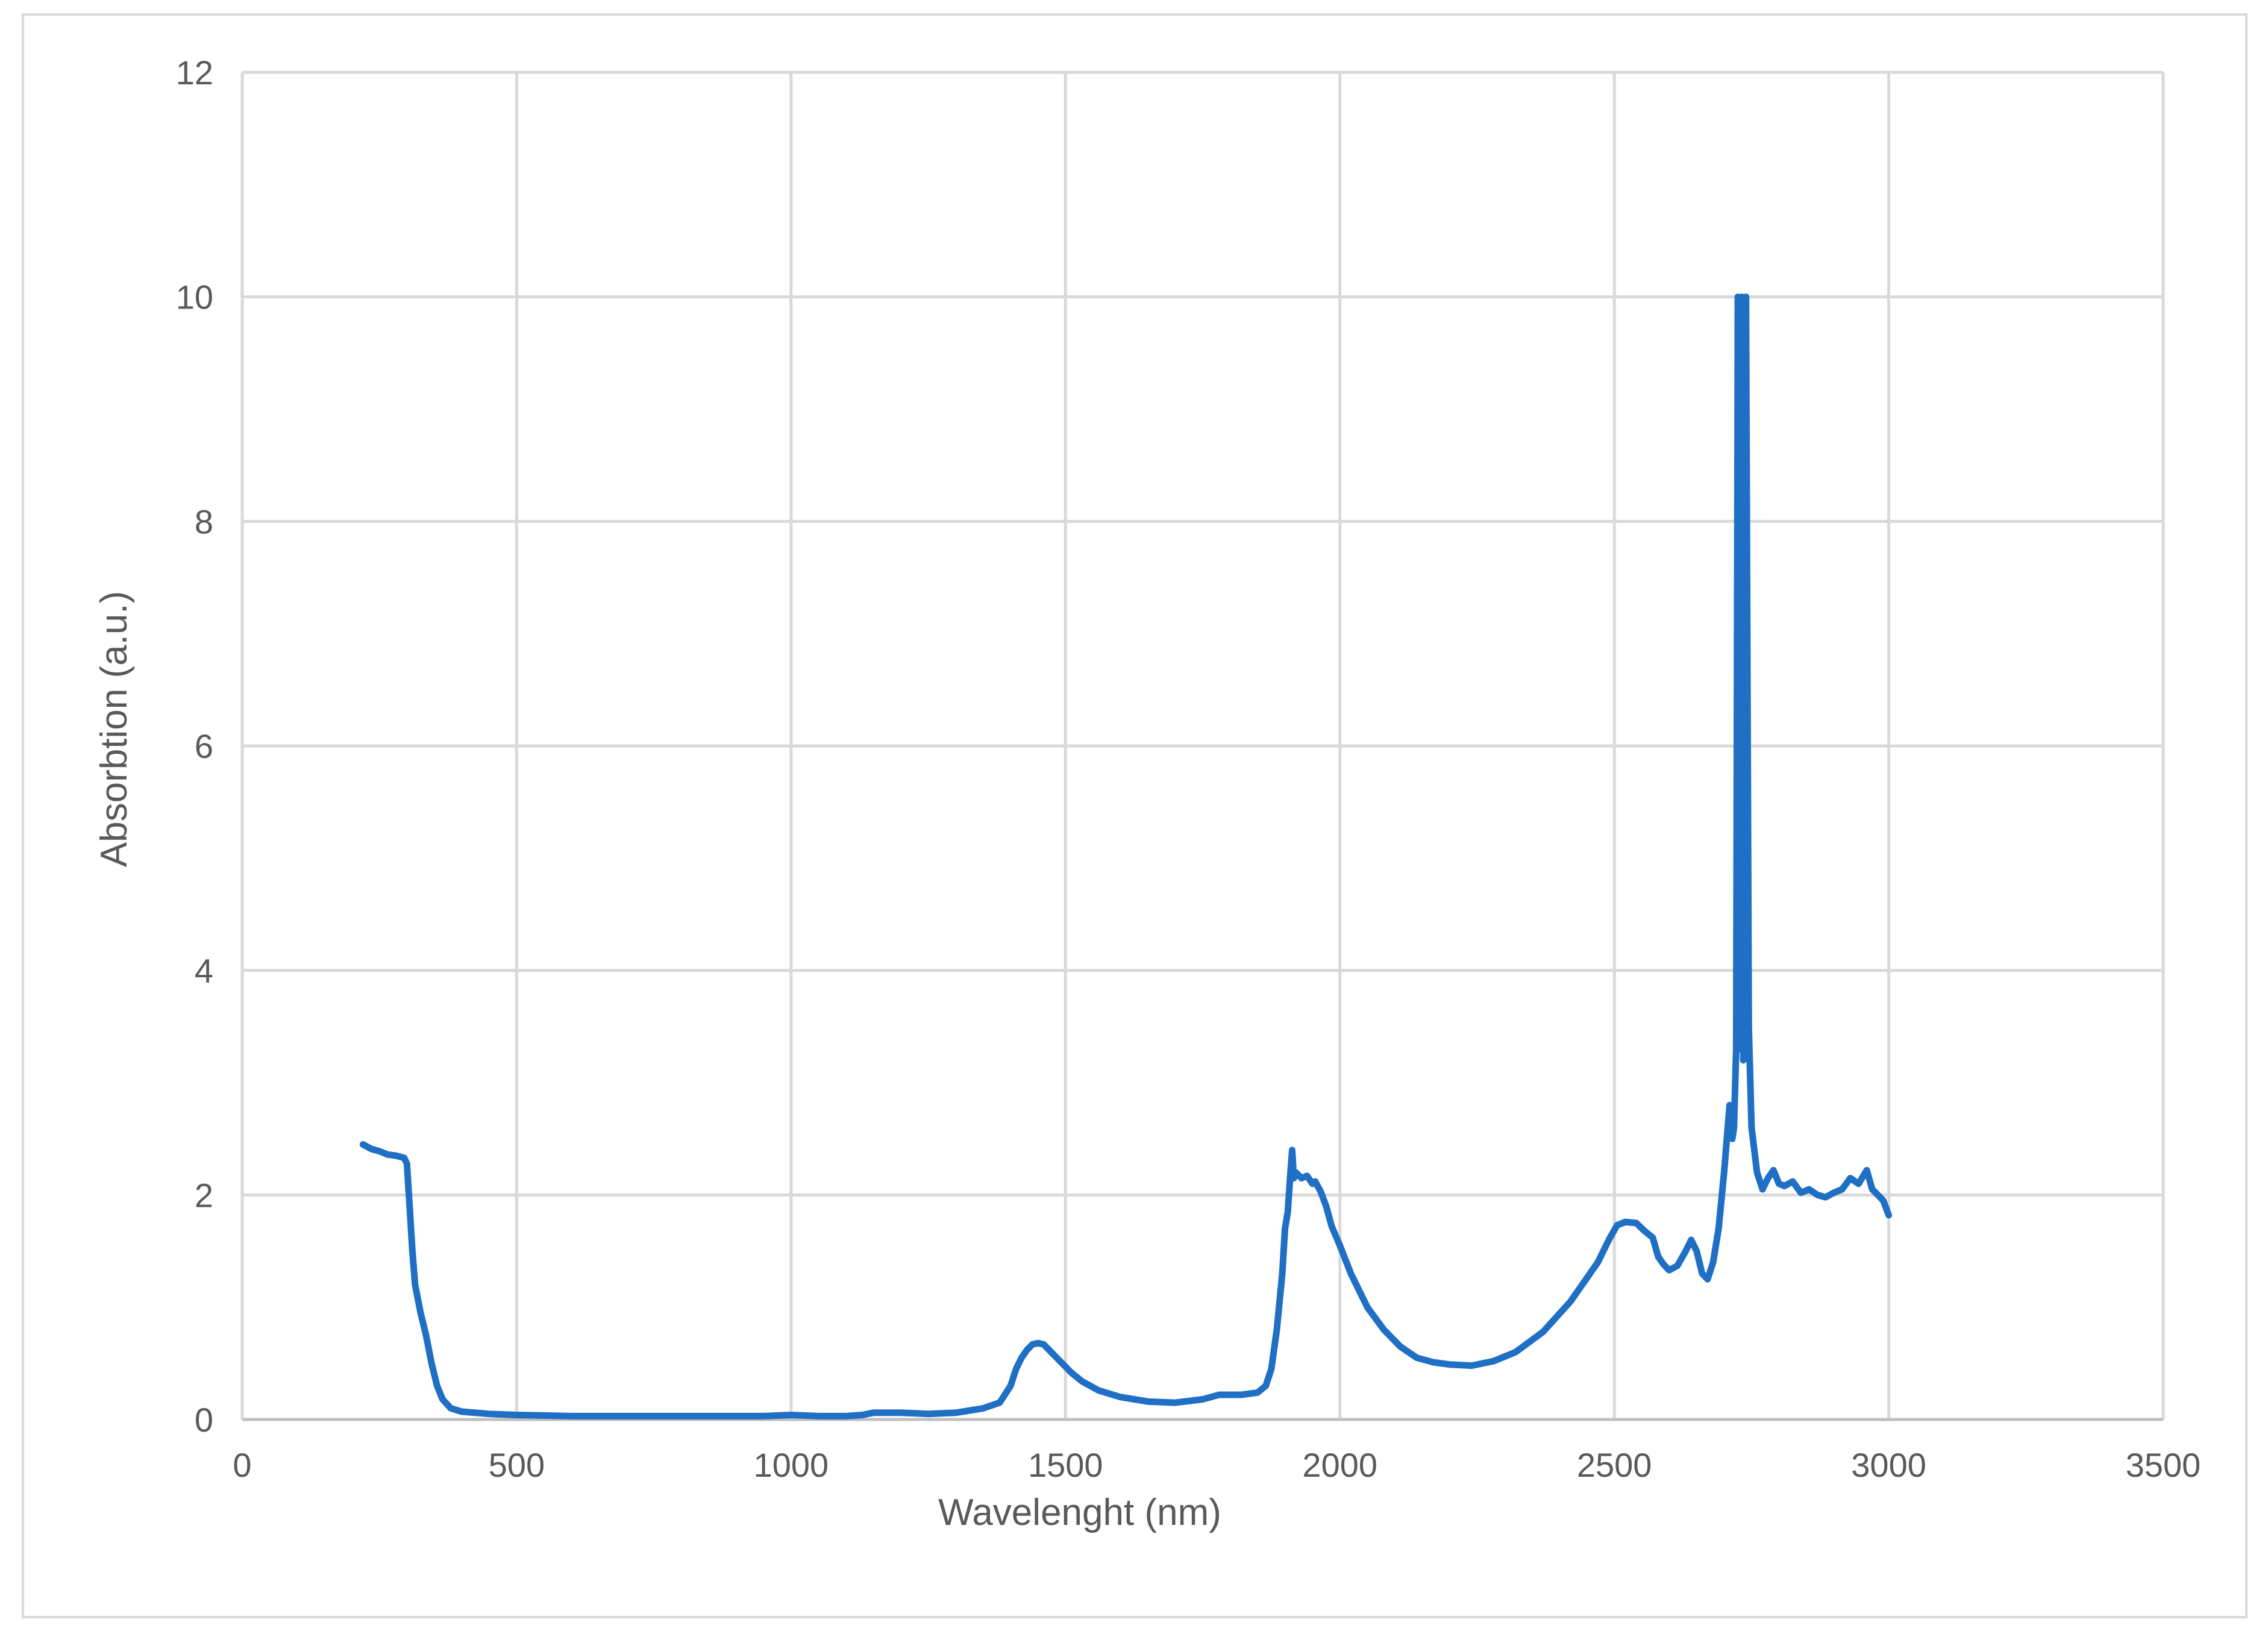  Describe the element at coordinates (204, 746) in the screenshot. I see `y-tick-label: 6` at that location.